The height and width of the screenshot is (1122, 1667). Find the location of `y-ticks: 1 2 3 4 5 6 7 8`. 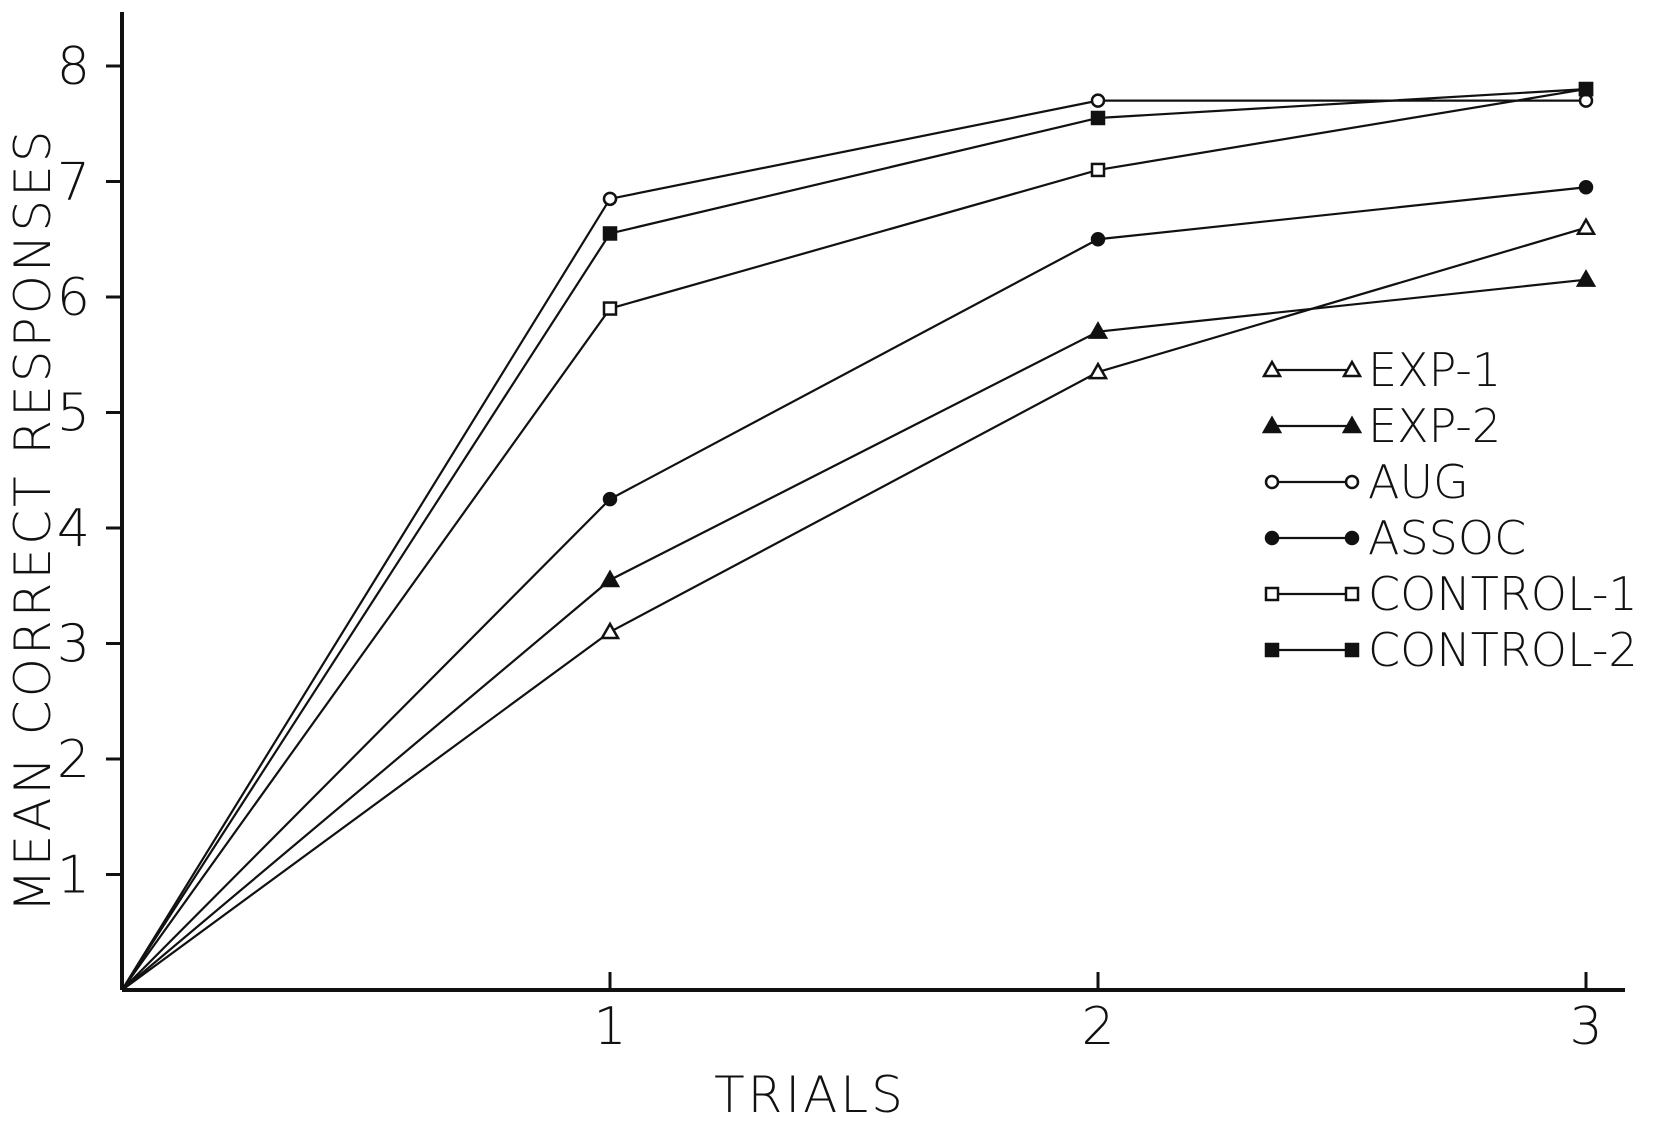

y-ticks: 1 2 3 4 5 6 7 8 is located at coordinates (89, 471).